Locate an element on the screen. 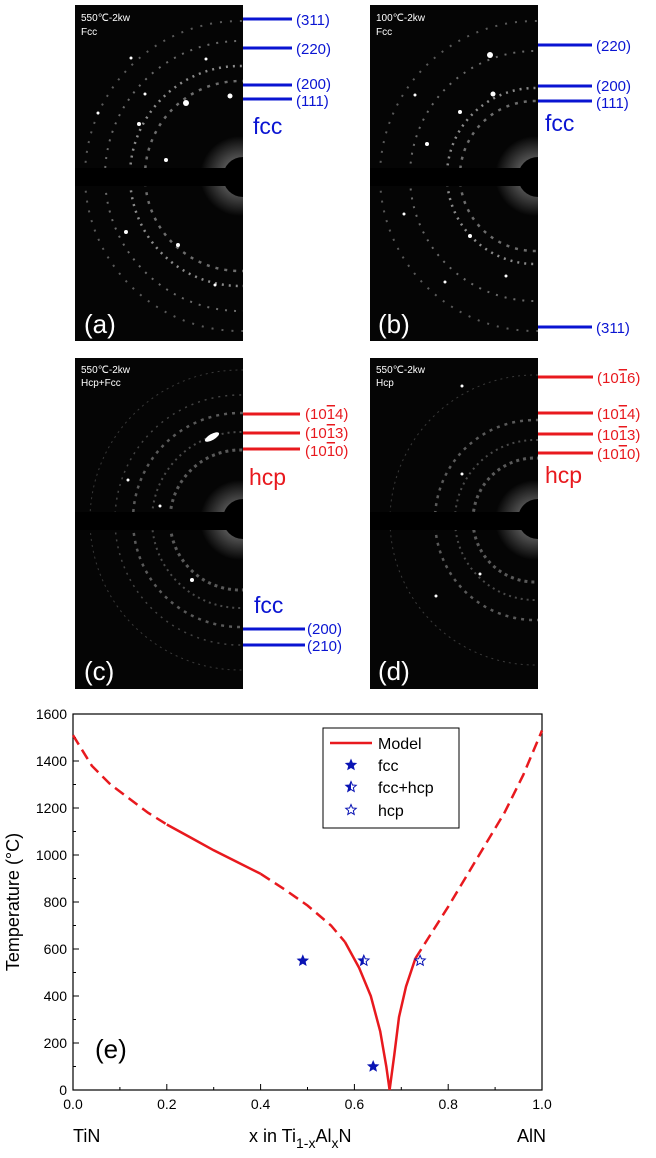  beam-stop-disk-a is located at coordinates (233, 177).